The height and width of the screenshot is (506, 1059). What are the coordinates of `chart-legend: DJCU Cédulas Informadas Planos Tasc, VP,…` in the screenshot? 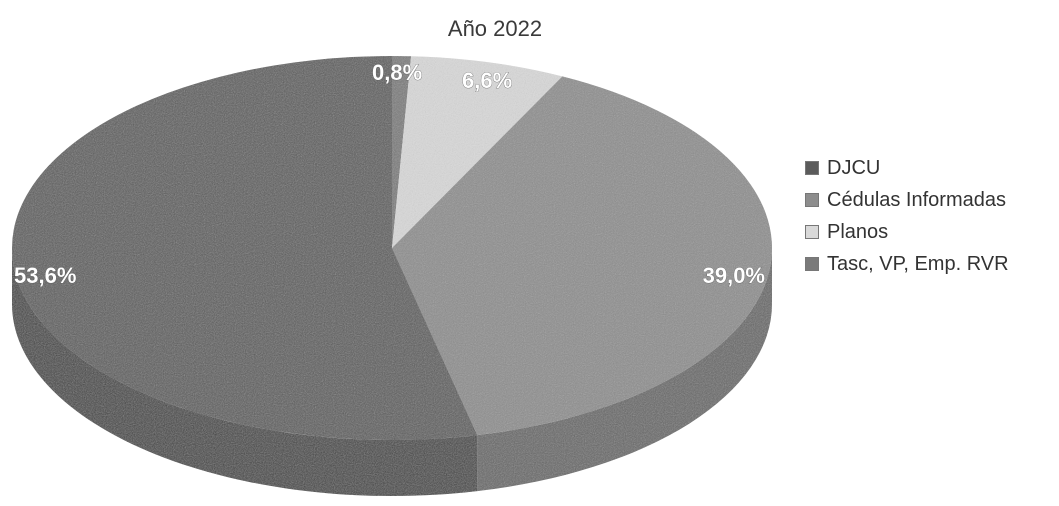 It's located at (930, 216).